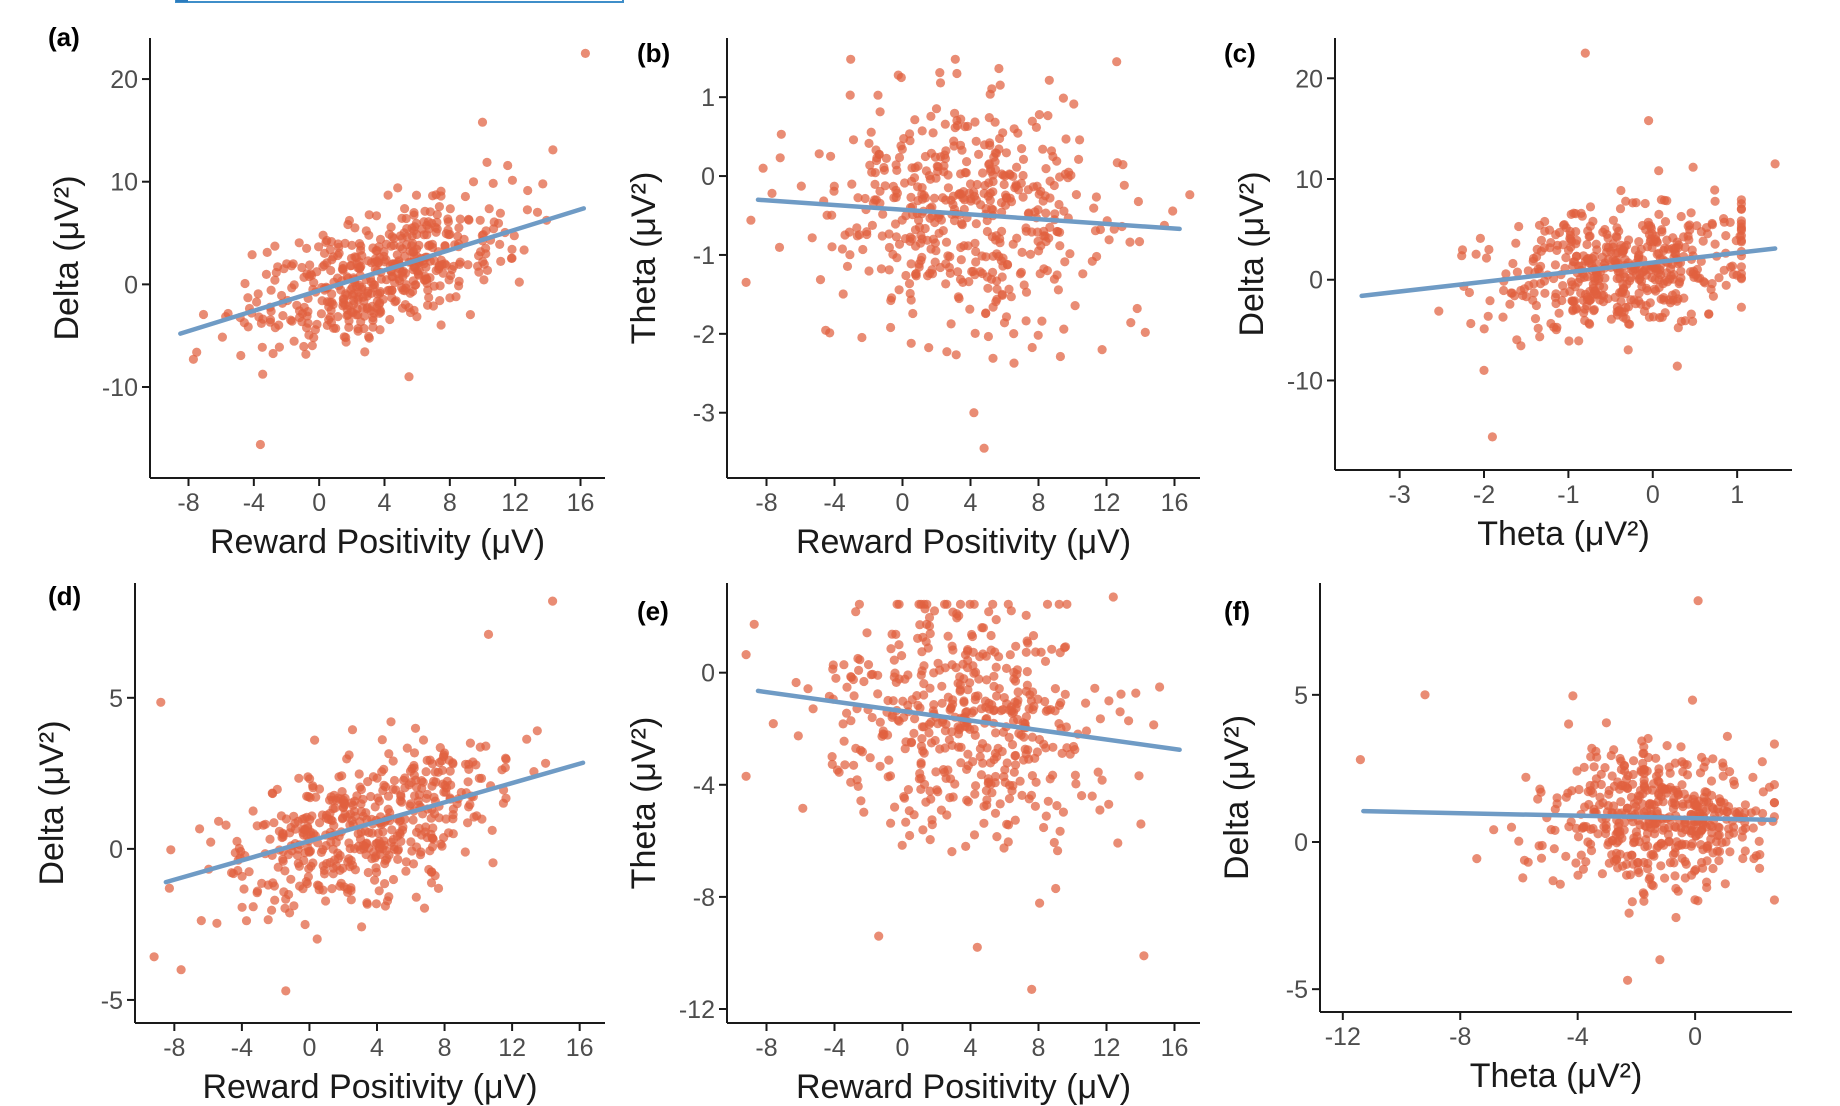 The width and height of the screenshot is (1840, 1106). I want to click on x-tick-label: 0, so click(1653, 495).